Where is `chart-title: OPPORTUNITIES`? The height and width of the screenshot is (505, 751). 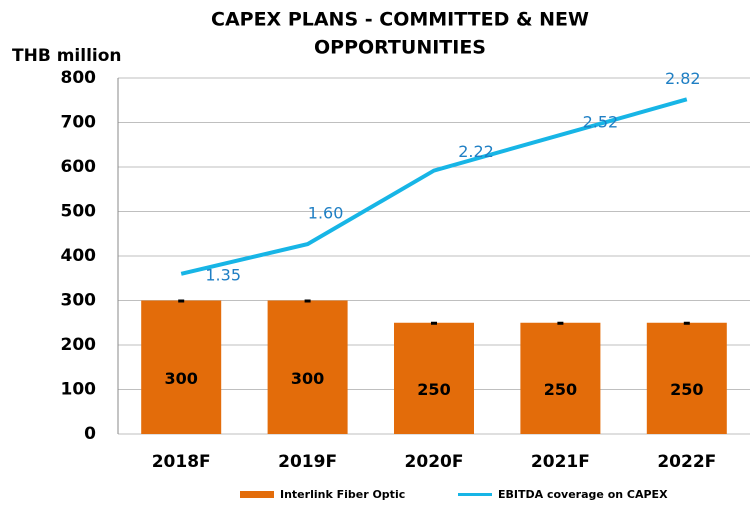 chart-title: OPPORTUNITIES is located at coordinates (400, 48).